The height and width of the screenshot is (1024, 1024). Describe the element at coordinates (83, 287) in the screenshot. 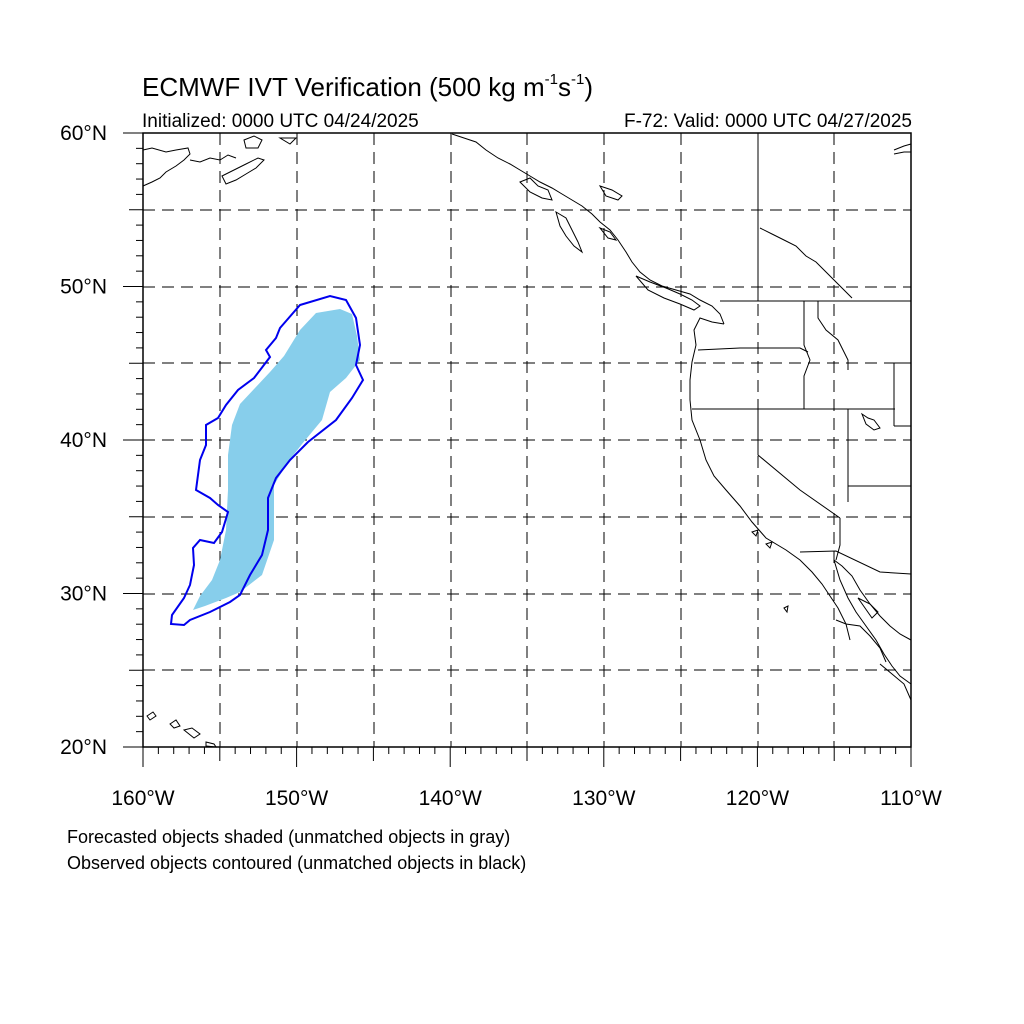

I see `lat-label: 50°N` at that location.